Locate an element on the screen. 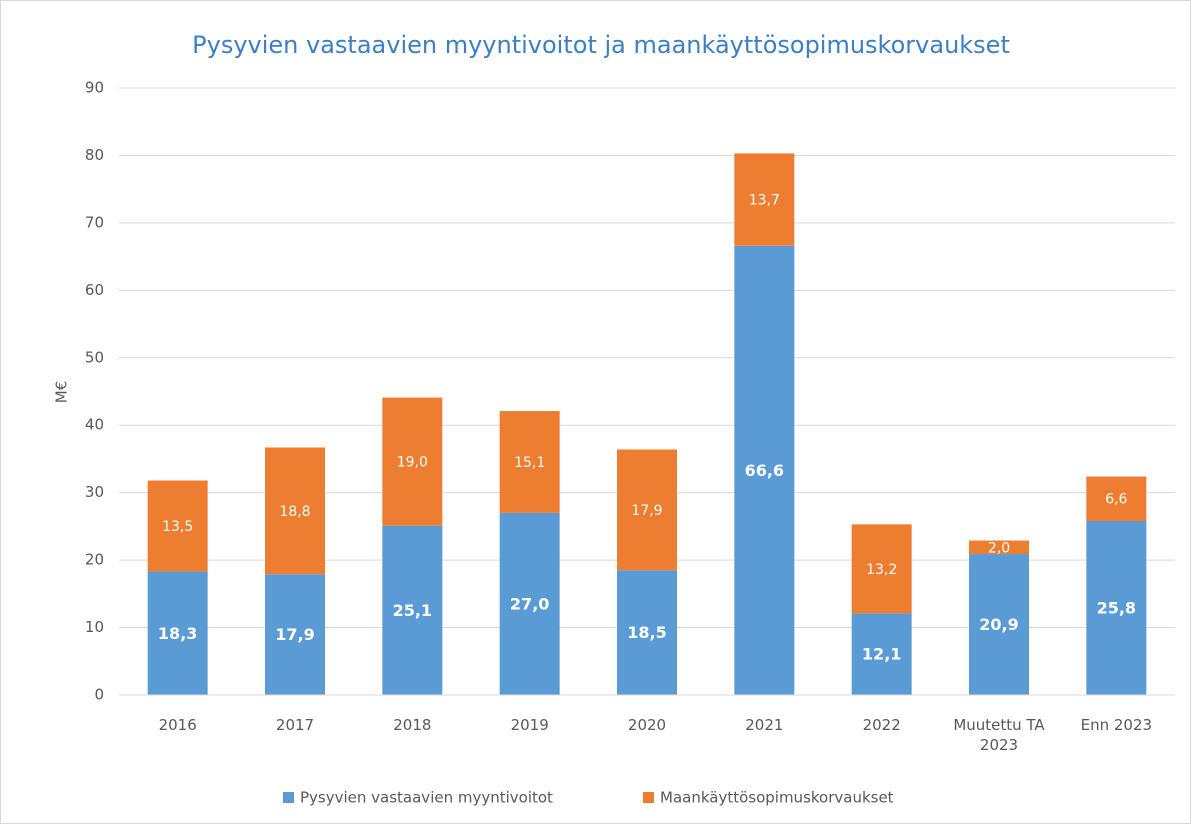 This screenshot has height=825, width=1202. y-tick-label: 70 is located at coordinates (94, 222).